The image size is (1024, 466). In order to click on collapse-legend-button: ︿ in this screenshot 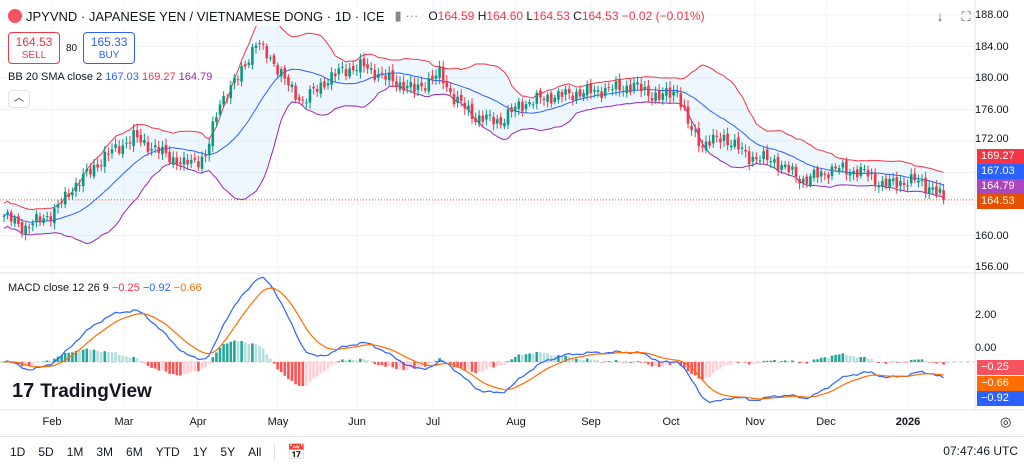, I will do `click(19, 99)`.